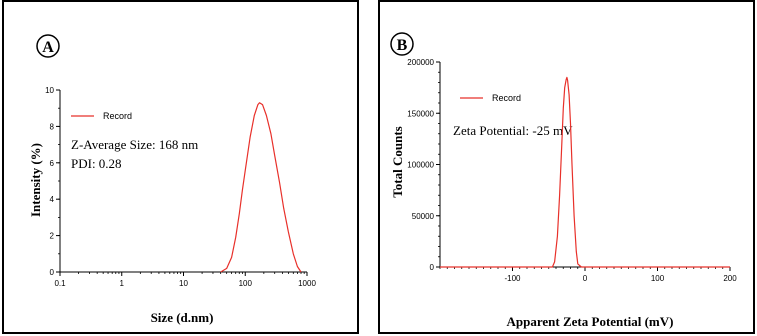  What do you see at coordinates (432, 267) in the screenshot?
I see `y-tick-label-b: 0` at bounding box center [432, 267].